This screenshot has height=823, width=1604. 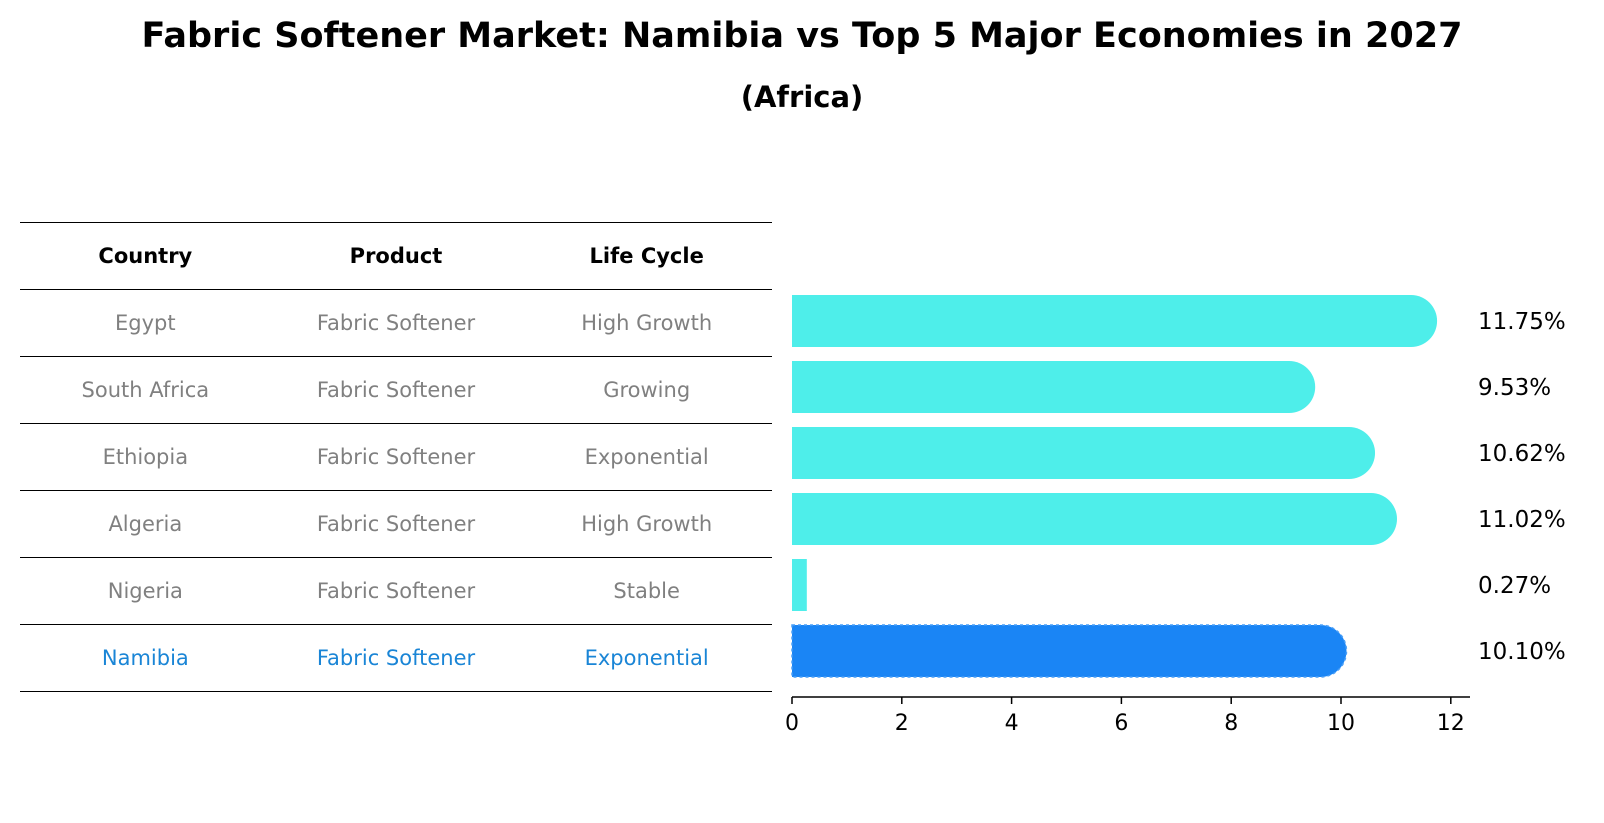 I want to click on table-row: Nigeria Fabric Softener Stable, so click(x=396, y=591).